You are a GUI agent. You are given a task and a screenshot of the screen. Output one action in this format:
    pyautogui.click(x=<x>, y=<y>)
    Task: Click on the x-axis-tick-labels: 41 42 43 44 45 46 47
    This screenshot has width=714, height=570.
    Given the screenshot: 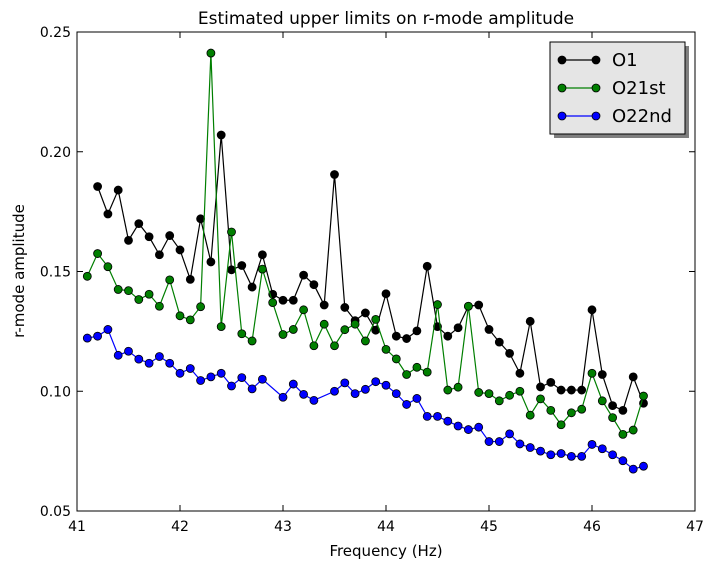 What is the action you would take?
    pyautogui.click(x=386, y=527)
    